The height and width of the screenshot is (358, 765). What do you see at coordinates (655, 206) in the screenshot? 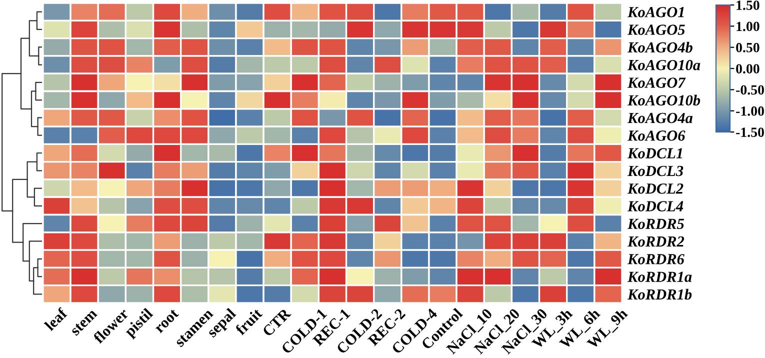
I see `y-tick-label: KoDCL4` at bounding box center [655, 206].